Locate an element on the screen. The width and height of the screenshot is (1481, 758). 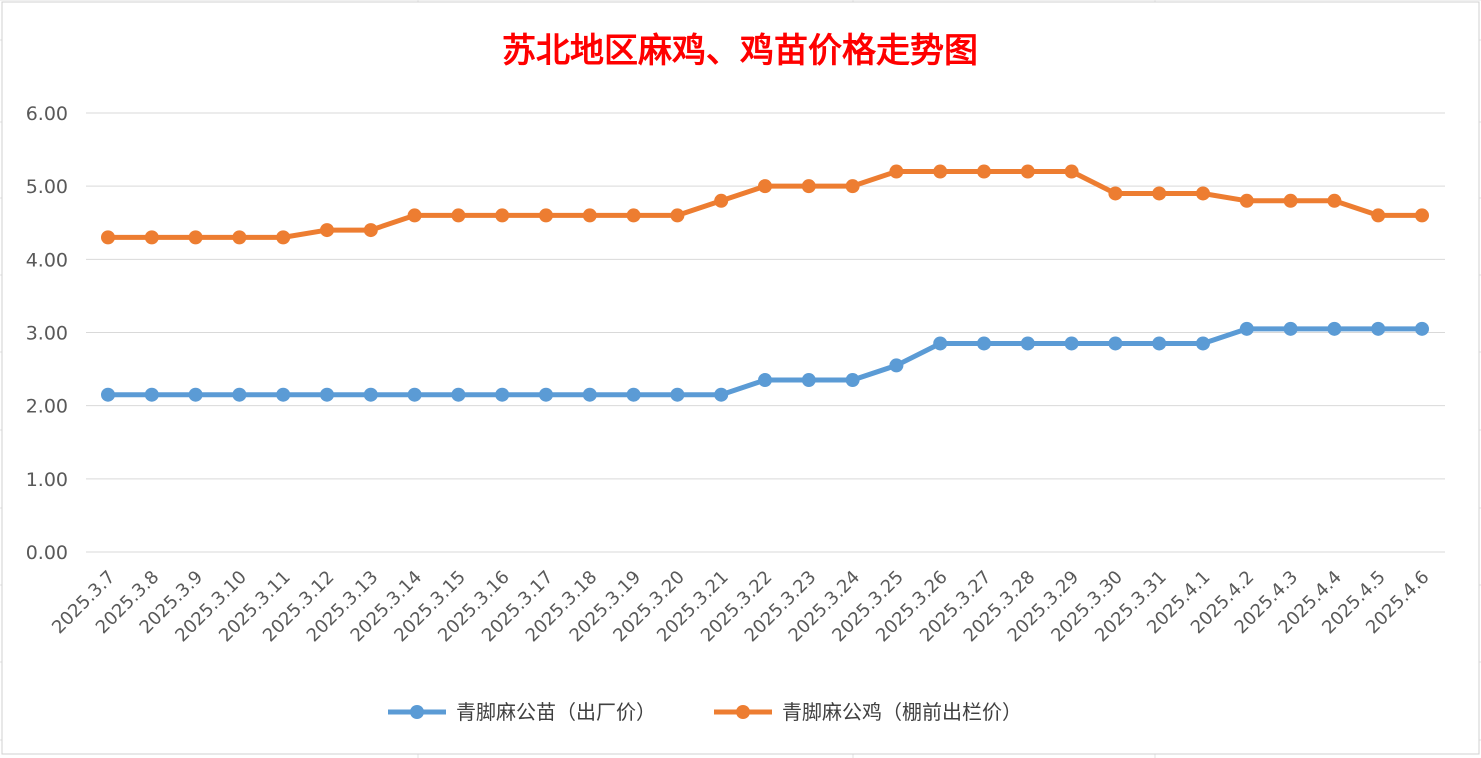
legend: 青脚麻公苗（出厂价） 青脚麻公鸡（棚前出栏价） is located at coordinates (705, 712).